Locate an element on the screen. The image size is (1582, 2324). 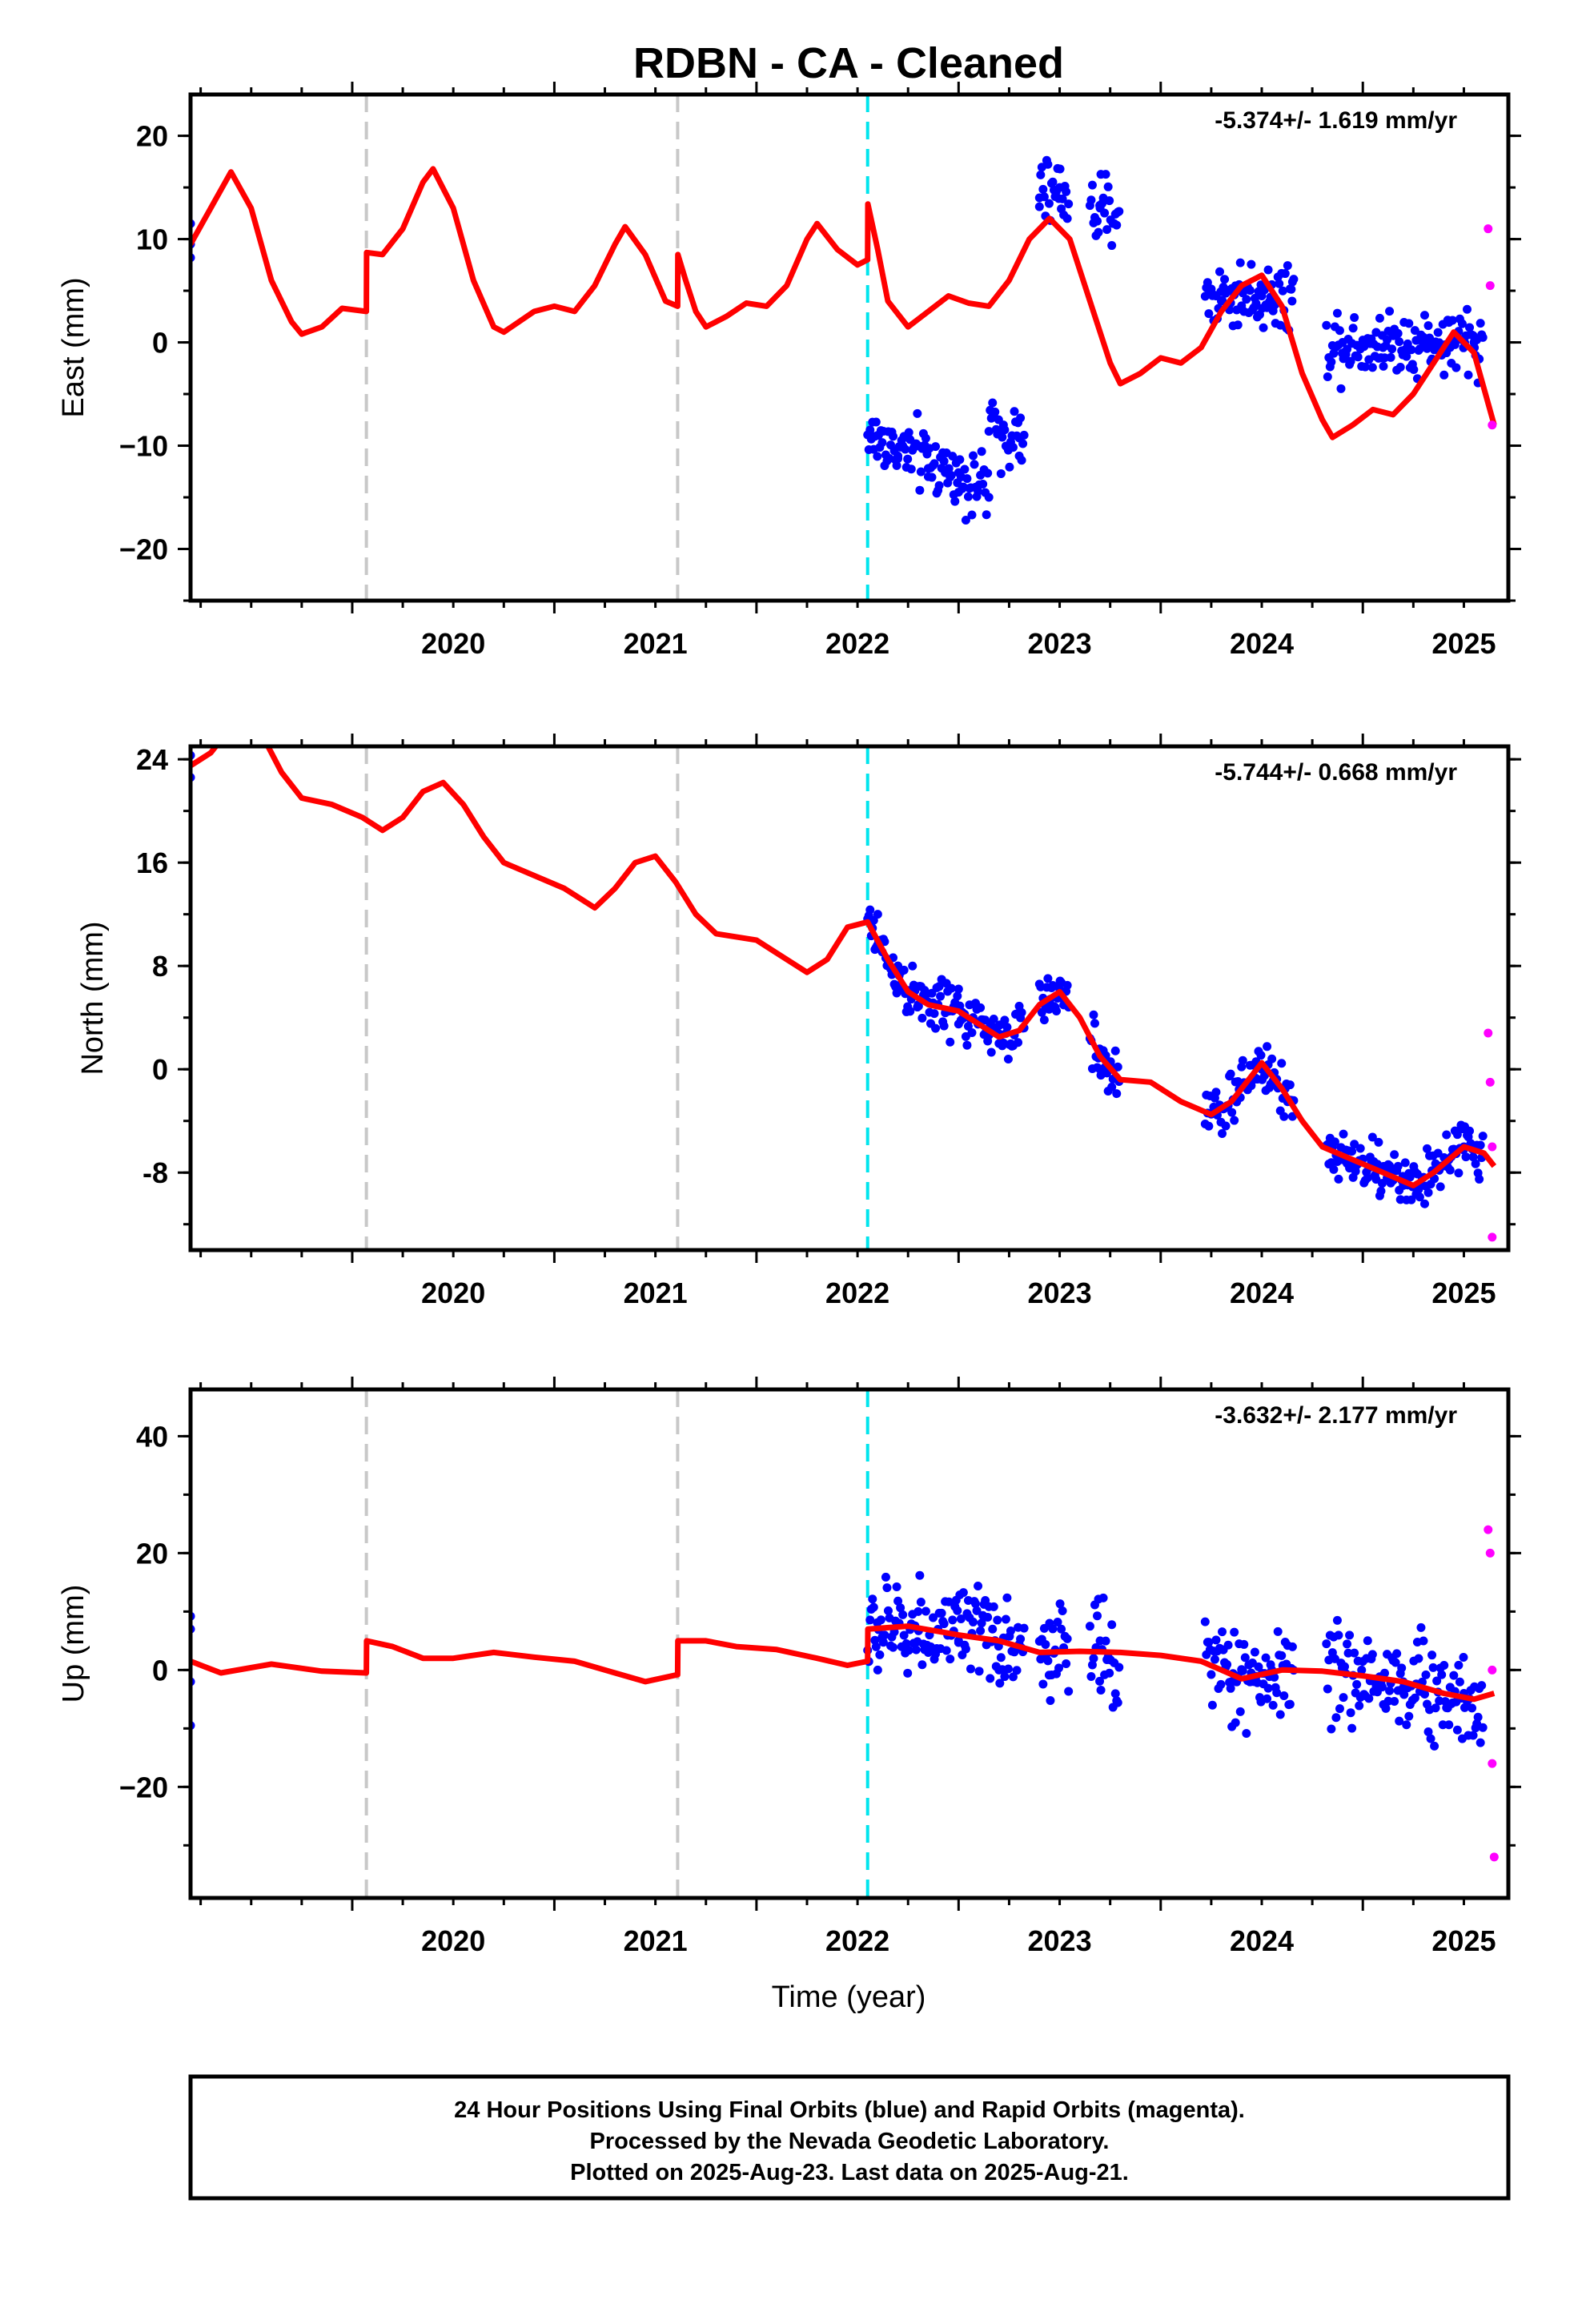
model-fit-line is located at coordinates (844, 1663).